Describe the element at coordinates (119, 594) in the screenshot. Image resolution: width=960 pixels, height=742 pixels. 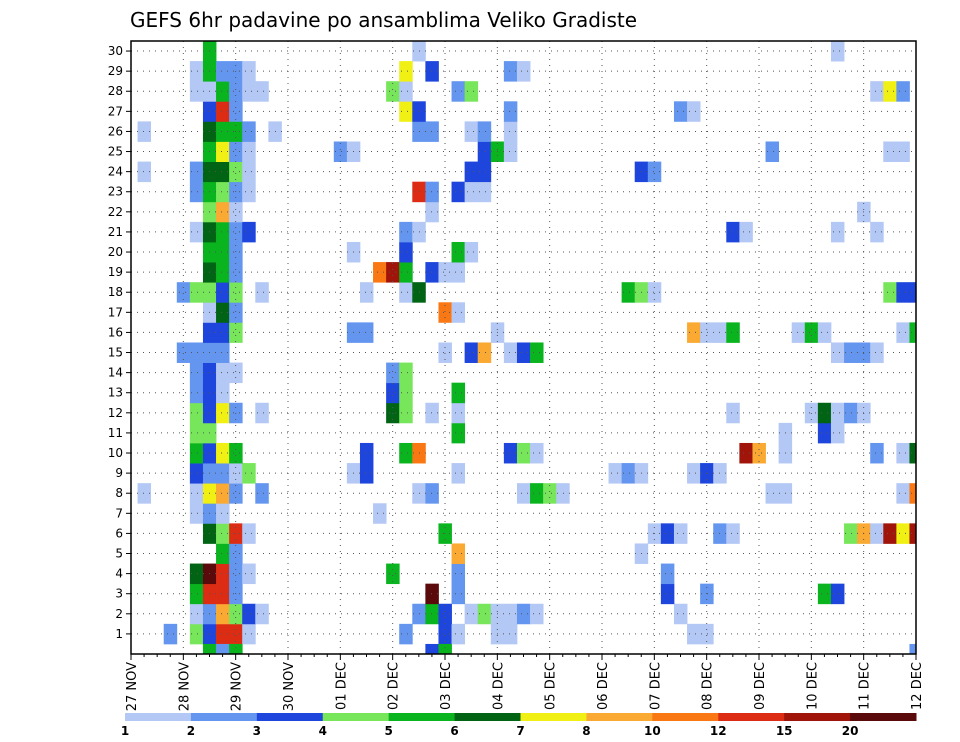
I see `y-tick-label: 3` at that location.